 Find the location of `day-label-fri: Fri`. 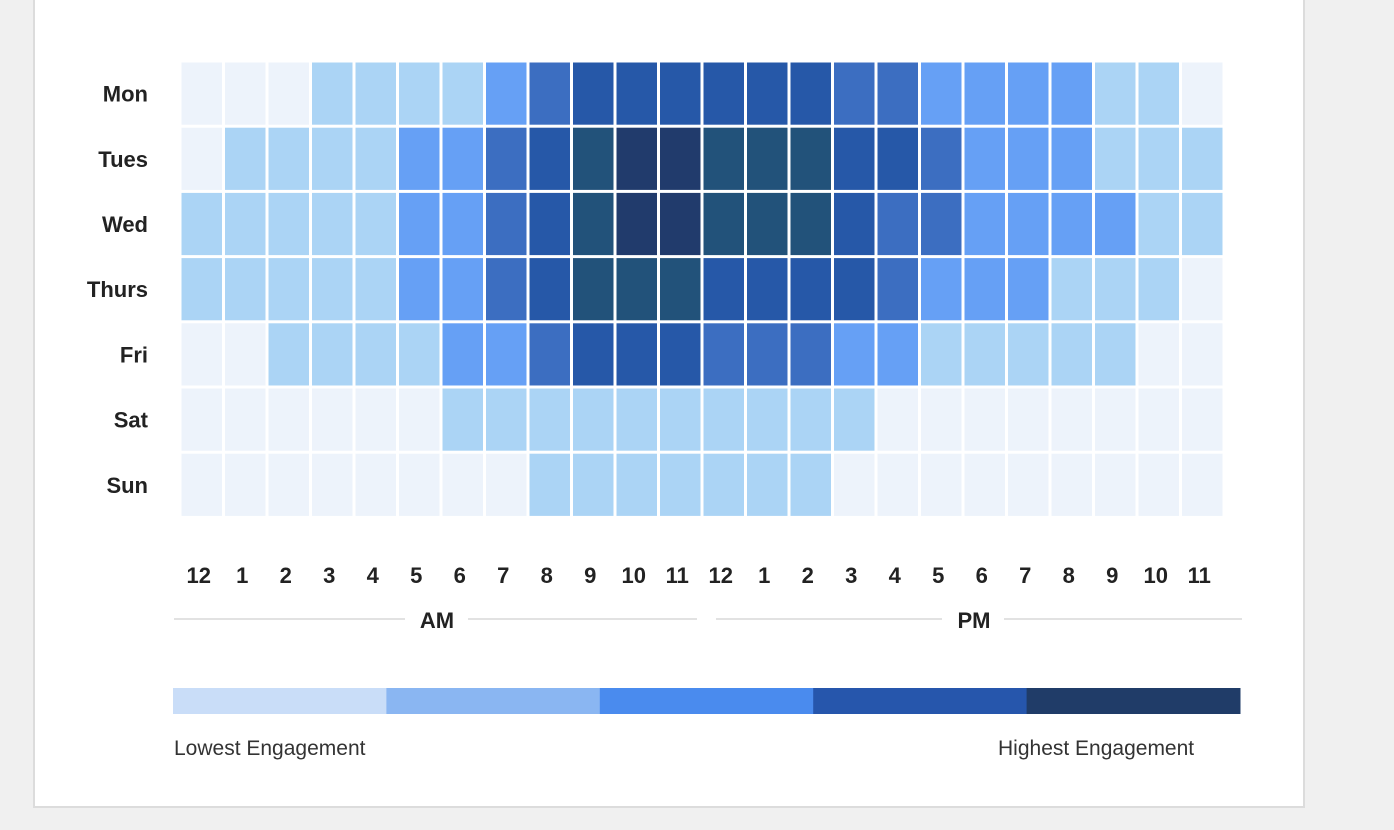

day-label-fri: Fri is located at coordinates (134, 354).